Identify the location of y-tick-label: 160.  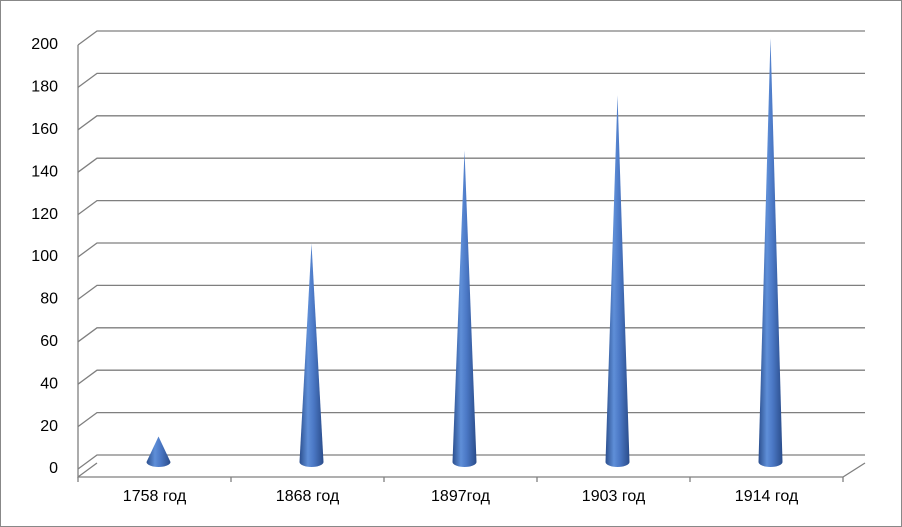
(44, 129).